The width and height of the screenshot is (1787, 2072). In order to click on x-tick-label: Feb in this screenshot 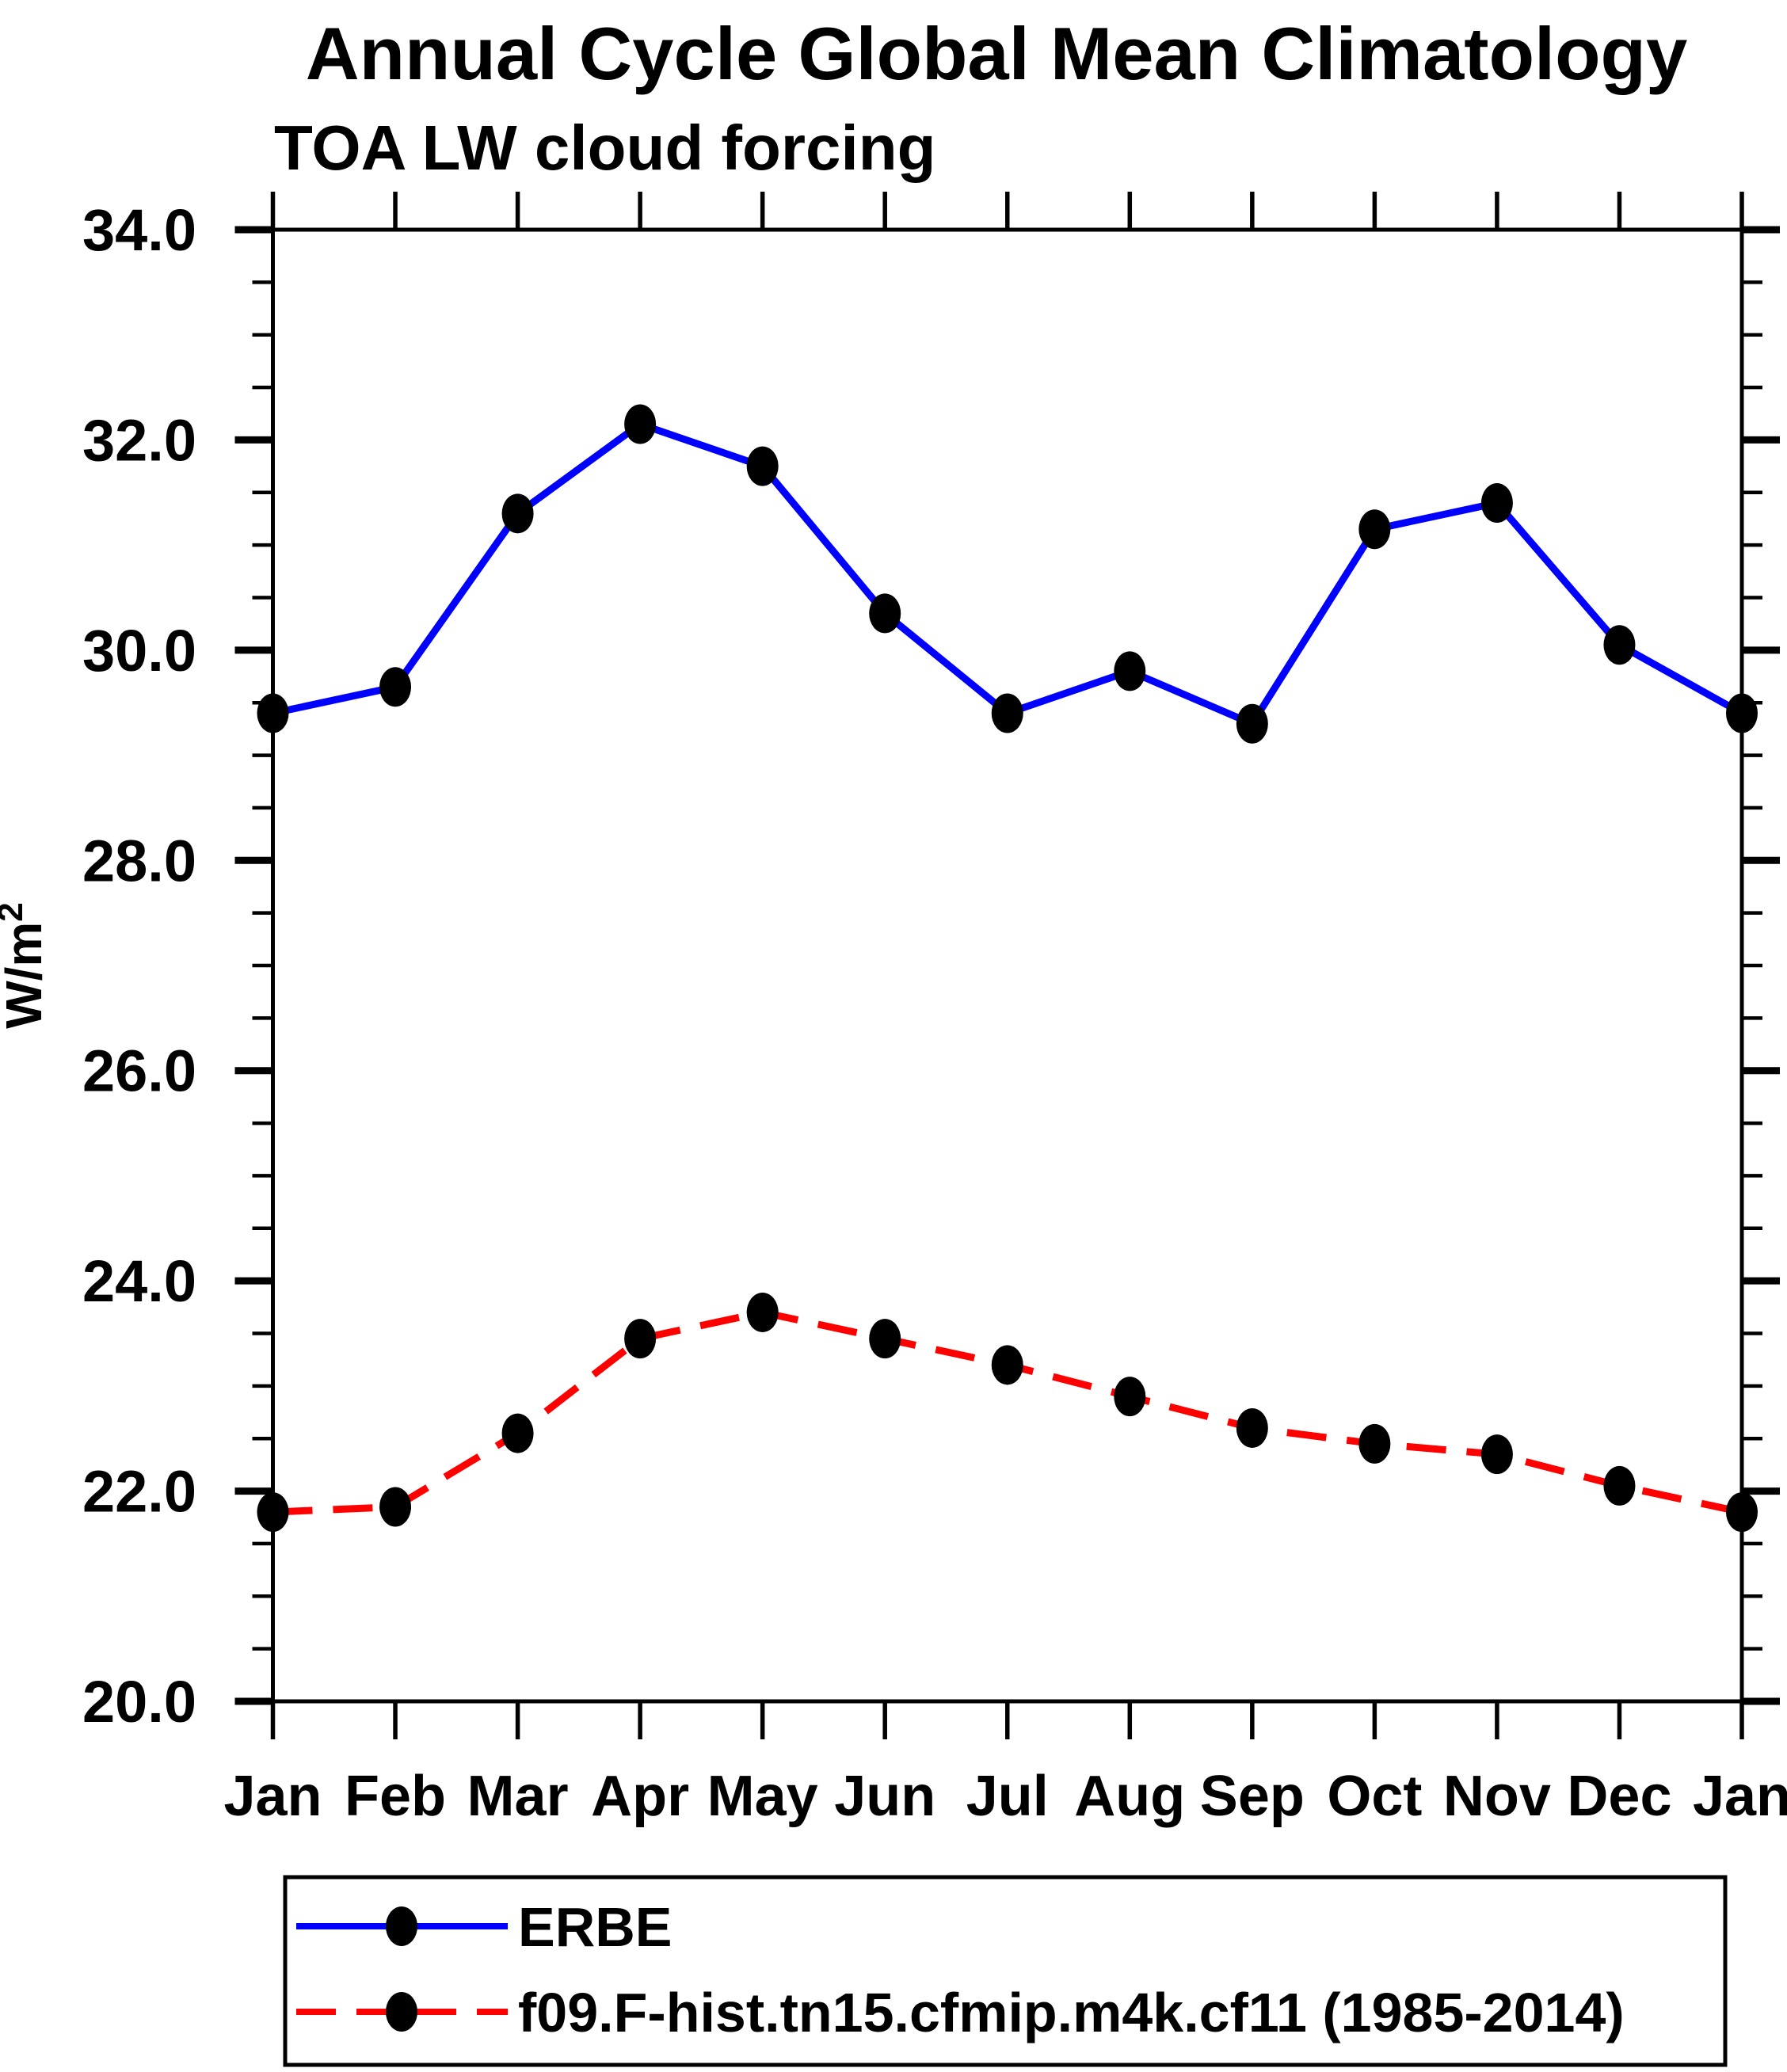, I will do `click(395, 1796)`.